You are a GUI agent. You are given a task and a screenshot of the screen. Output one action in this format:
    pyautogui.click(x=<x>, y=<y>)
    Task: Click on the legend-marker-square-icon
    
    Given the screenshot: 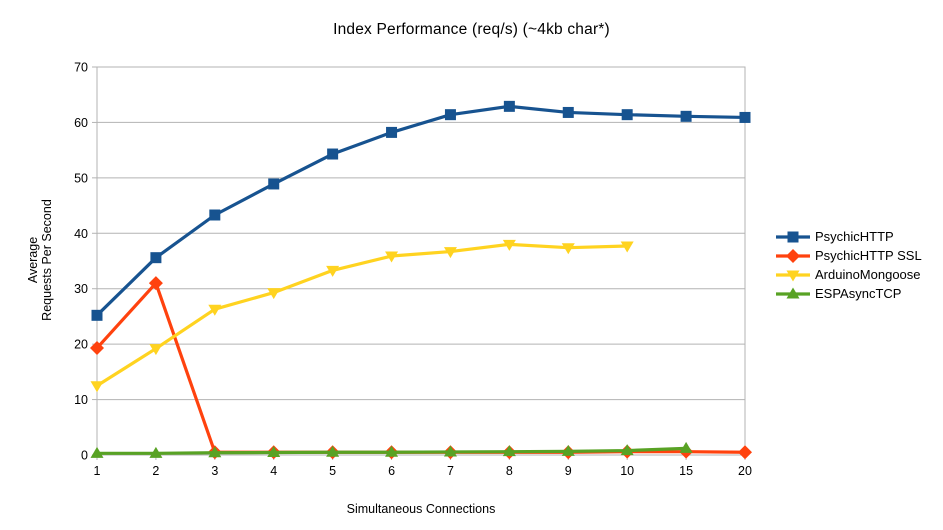 What is the action you would take?
    pyautogui.click(x=793, y=236)
    